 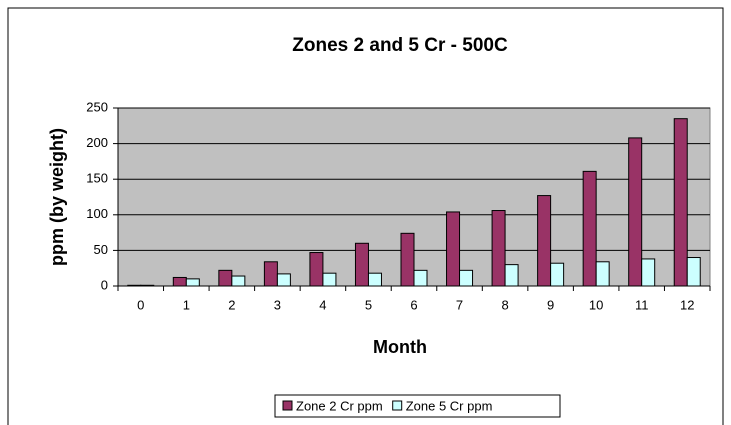 I want to click on legend-label: Zone 2 Cr ppm, so click(x=339, y=405).